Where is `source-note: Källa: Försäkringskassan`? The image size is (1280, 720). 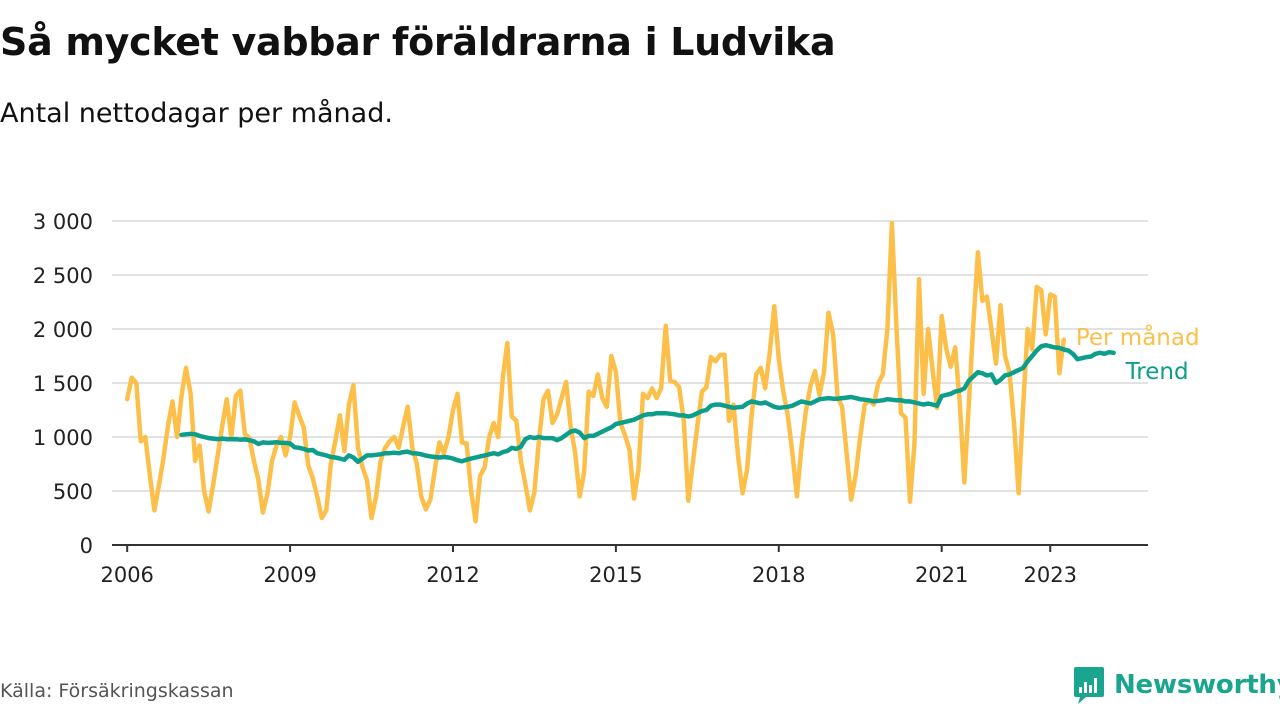
source-note: Källa: Försäkringskassan is located at coordinates (117, 691).